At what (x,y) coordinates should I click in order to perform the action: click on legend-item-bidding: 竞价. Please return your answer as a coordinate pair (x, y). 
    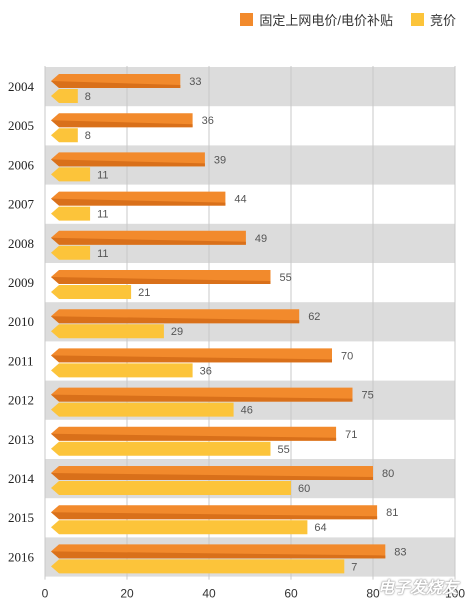
    Looking at the image, I should click on (433, 19).